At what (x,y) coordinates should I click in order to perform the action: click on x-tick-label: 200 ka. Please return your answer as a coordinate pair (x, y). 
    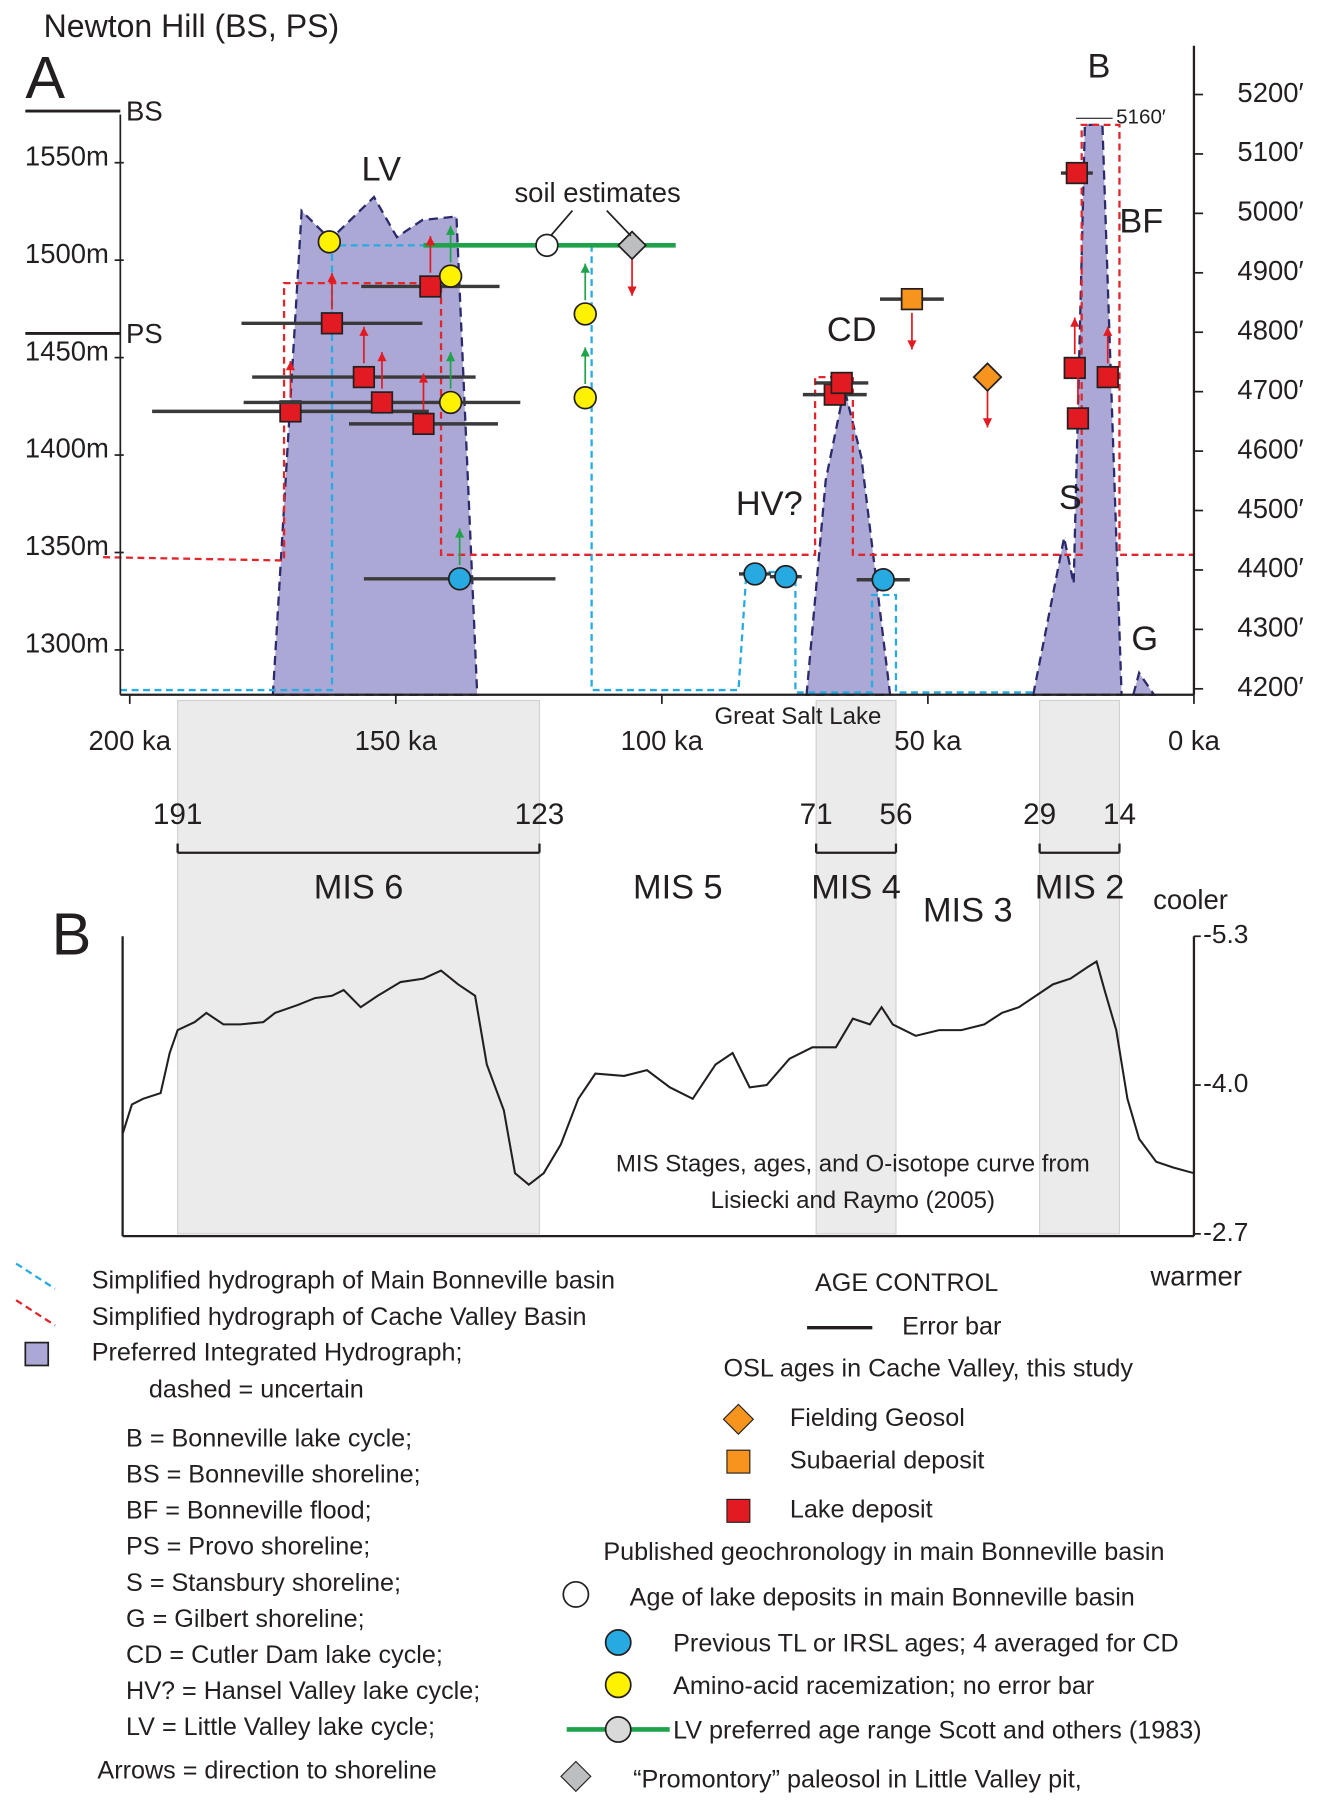
    Looking at the image, I should click on (130, 740).